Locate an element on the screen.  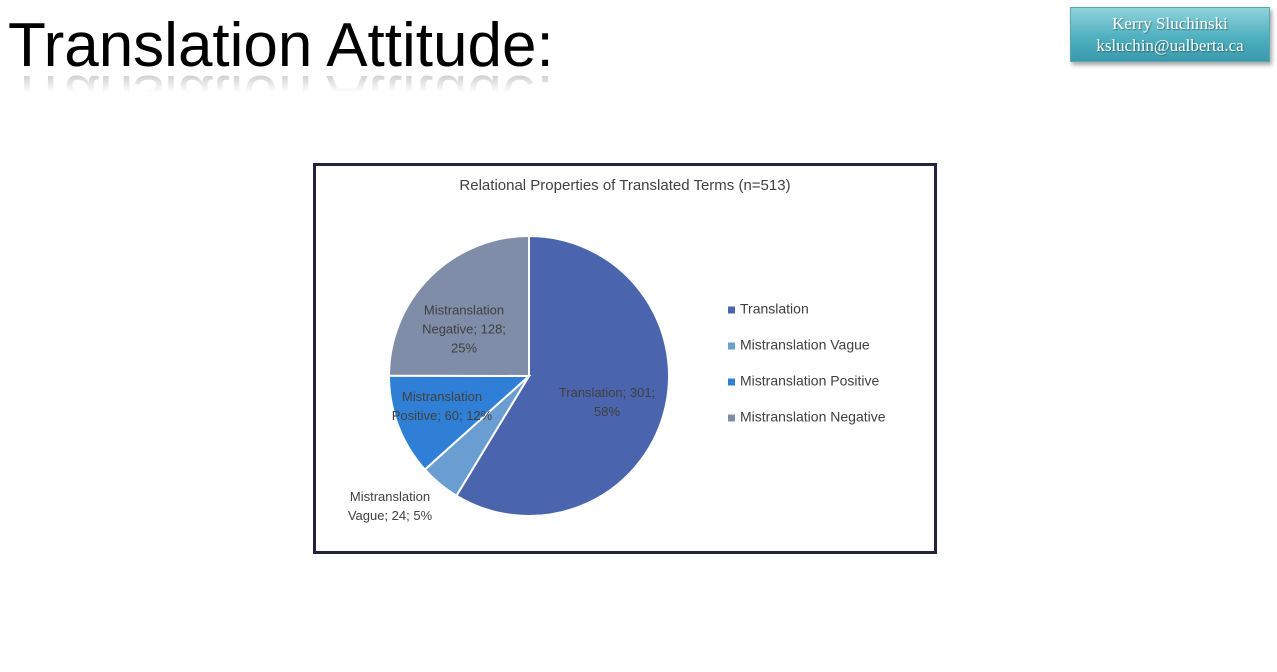
data-label: Mistranslation Positive; 60; 12% is located at coordinates (442, 406).